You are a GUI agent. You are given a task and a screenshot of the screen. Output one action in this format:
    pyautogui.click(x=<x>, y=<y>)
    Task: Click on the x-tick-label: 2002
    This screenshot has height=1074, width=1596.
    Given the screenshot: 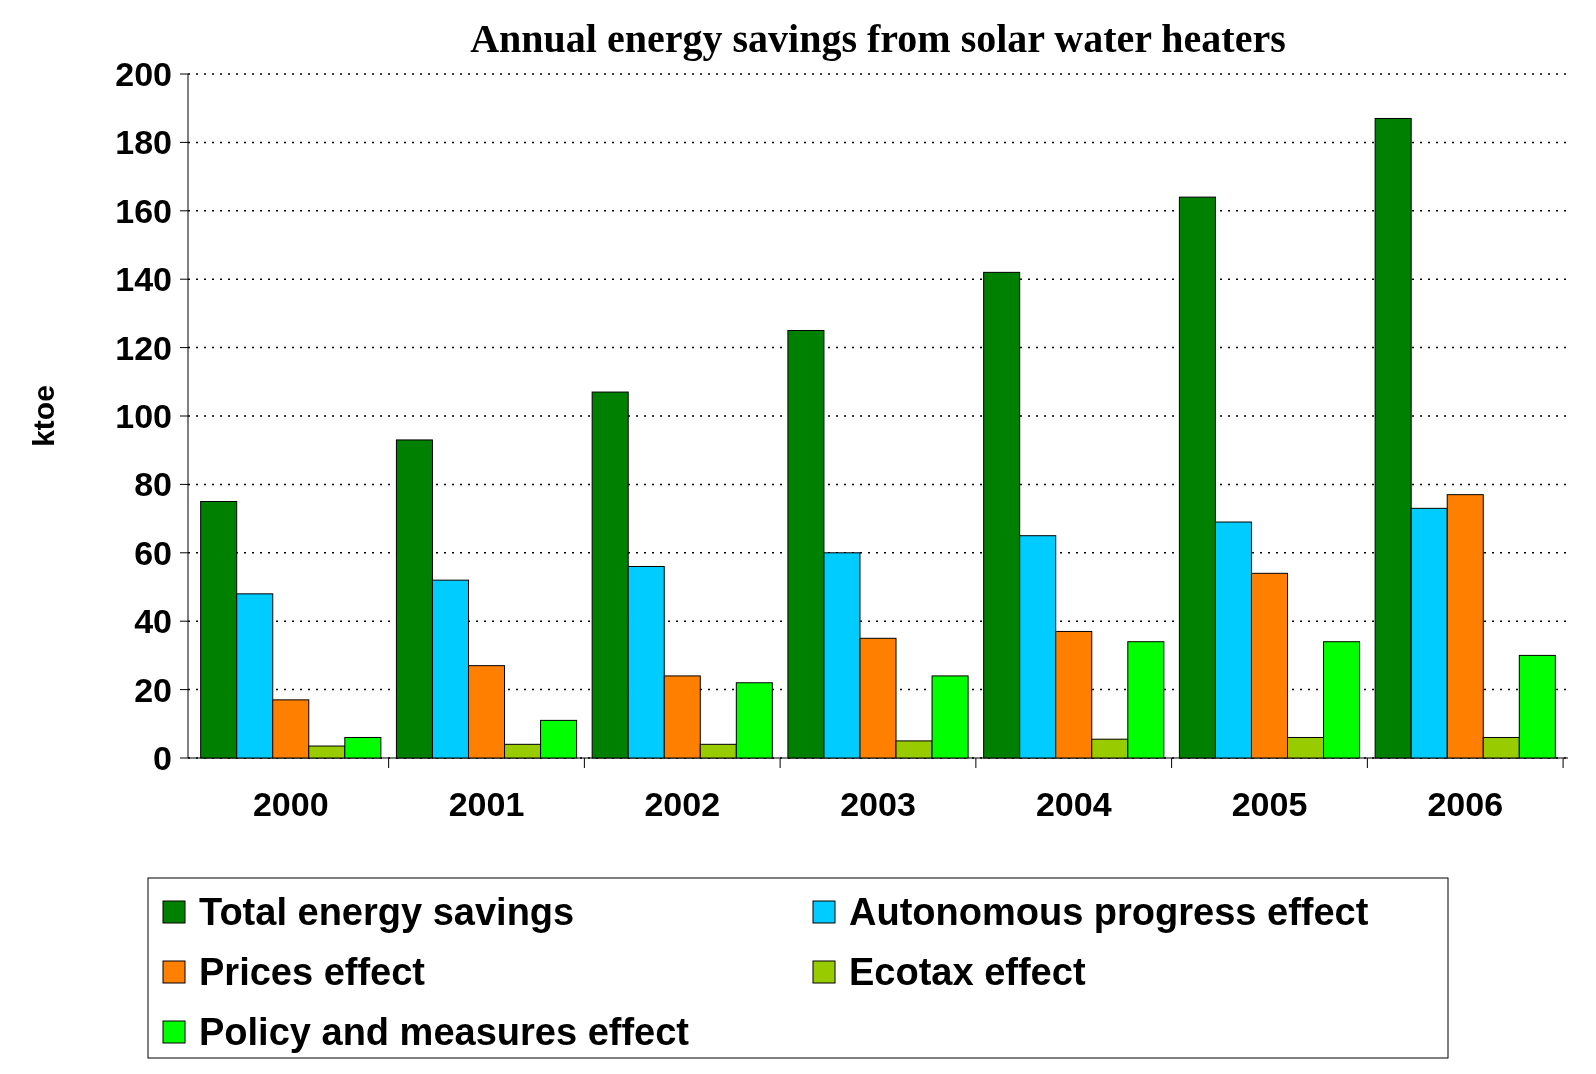 What is the action you would take?
    pyautogui.click(x=682, y=804)
    